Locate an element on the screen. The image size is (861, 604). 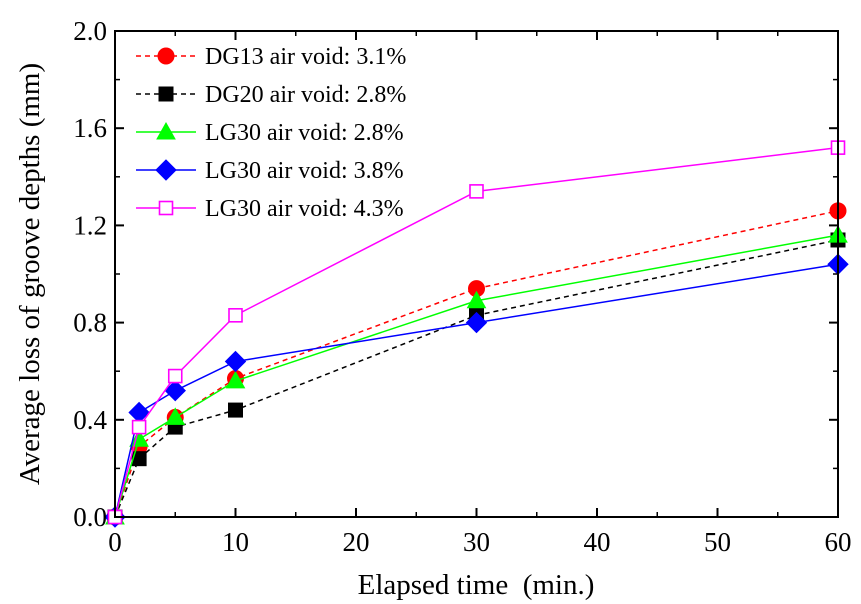
legend-item: LG30 air void: 4.3% is located at coordinates (270, 209).